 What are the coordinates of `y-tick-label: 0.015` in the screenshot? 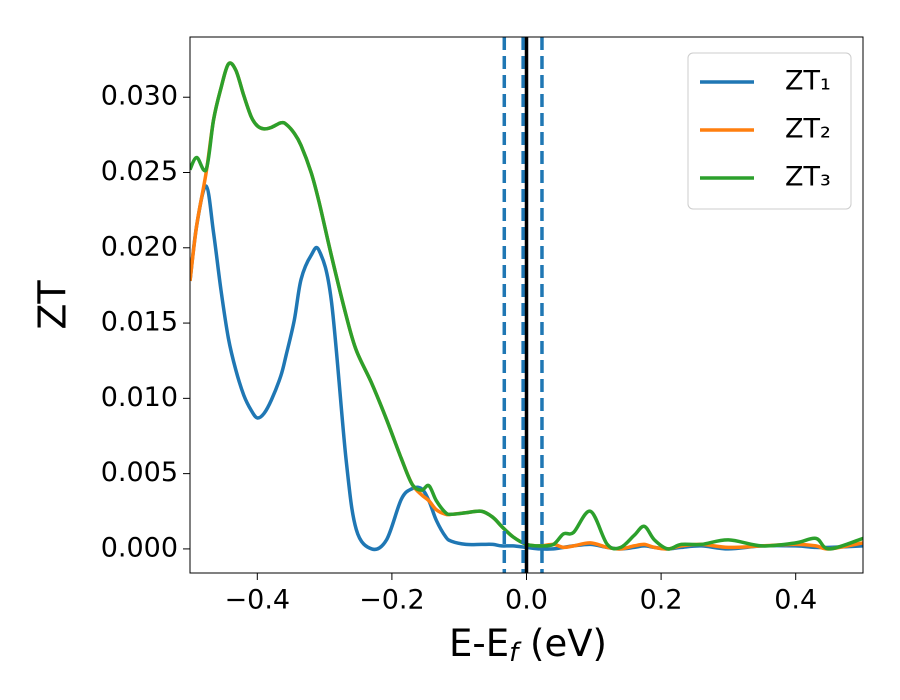 It's located at (139, 322).